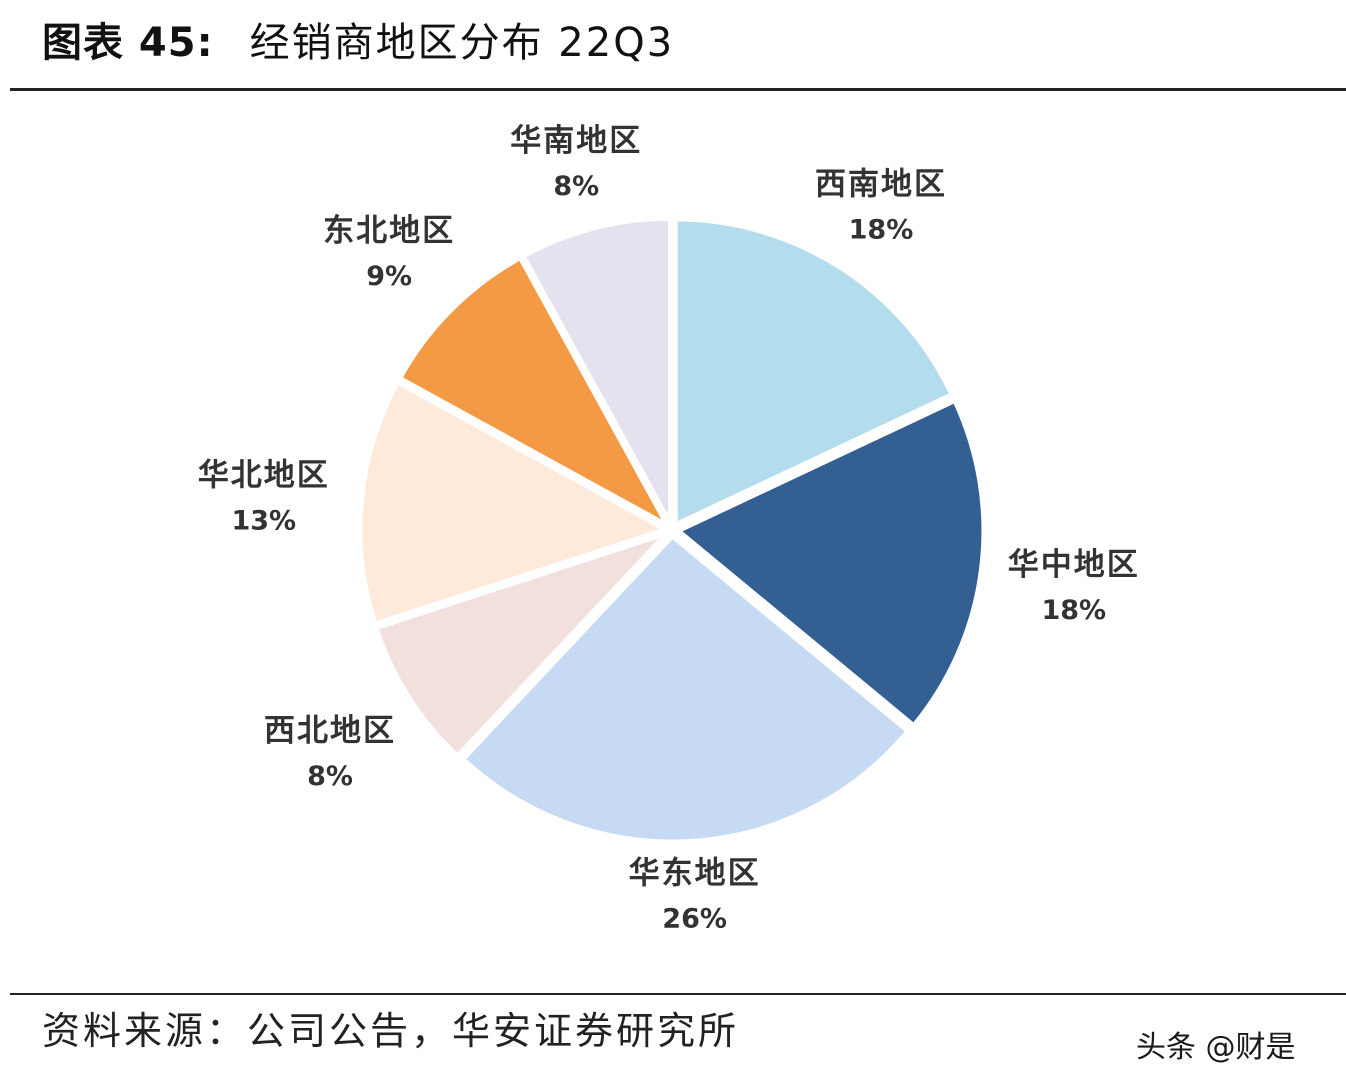 The height and width of the screenshot is (1088, 1346). What do you see at coordinates (263, 520) in the screenshot?
I see `slice-value-5: 13%` at bounding box center [263, 520].